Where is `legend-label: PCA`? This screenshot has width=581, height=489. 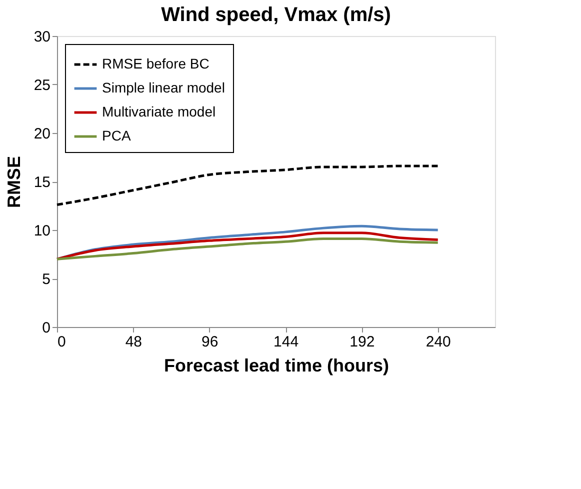 legend-label: PCA is located at coordinates (117, 136).